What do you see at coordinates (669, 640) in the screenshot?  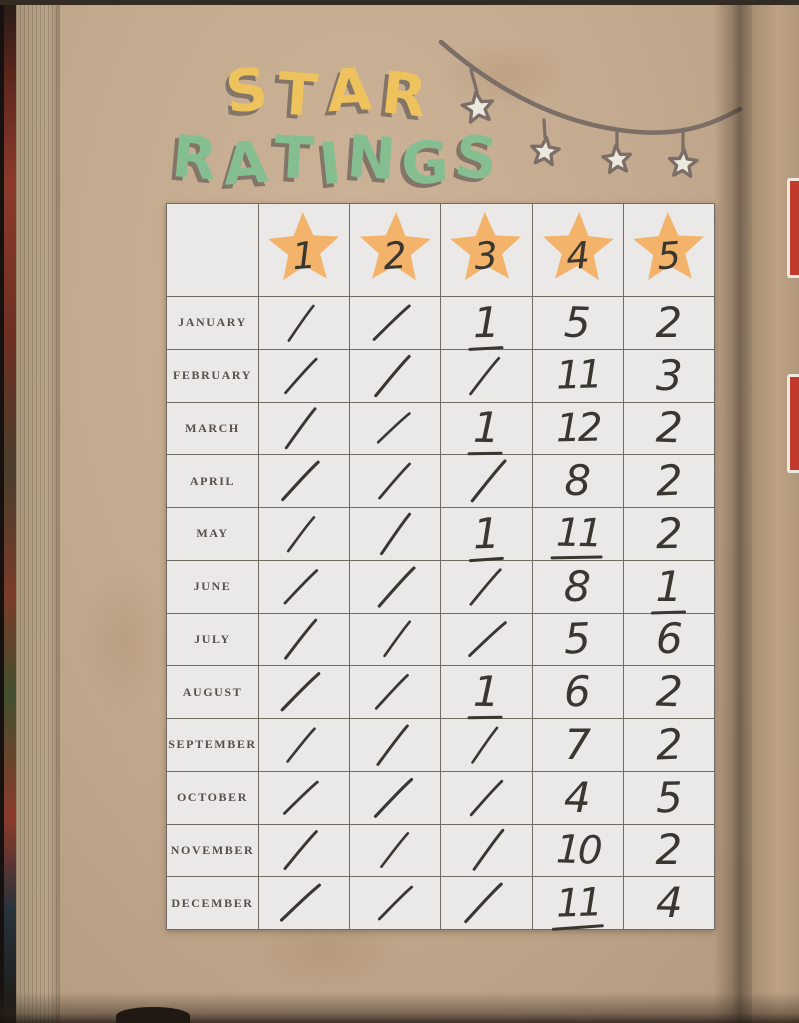 I see `rating-count-cell: 6` at bounding box center [669, 640].